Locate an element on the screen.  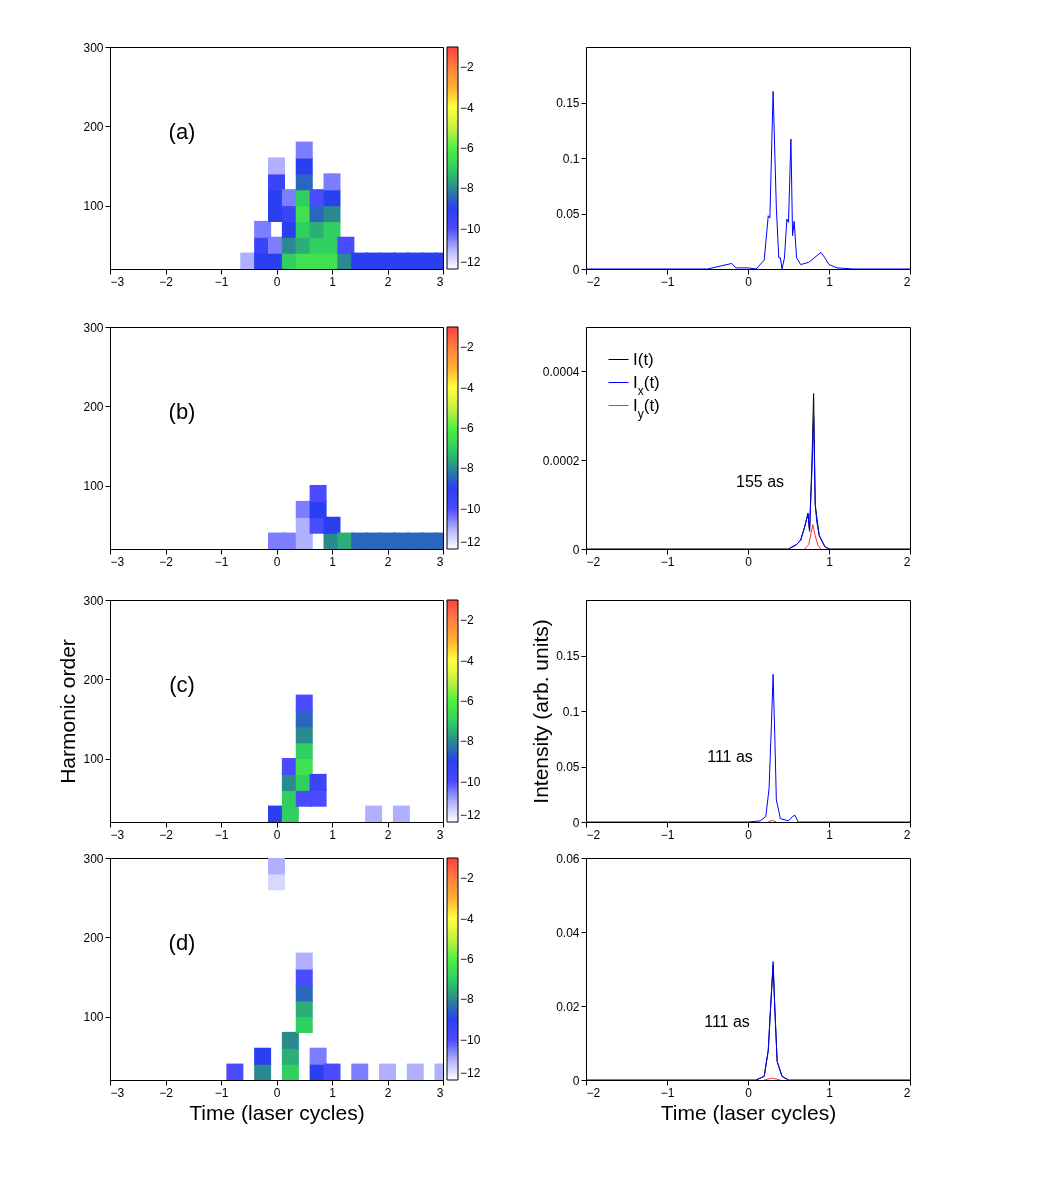
y-axis-title: Harmonic order is located at coordinates (68, 711).